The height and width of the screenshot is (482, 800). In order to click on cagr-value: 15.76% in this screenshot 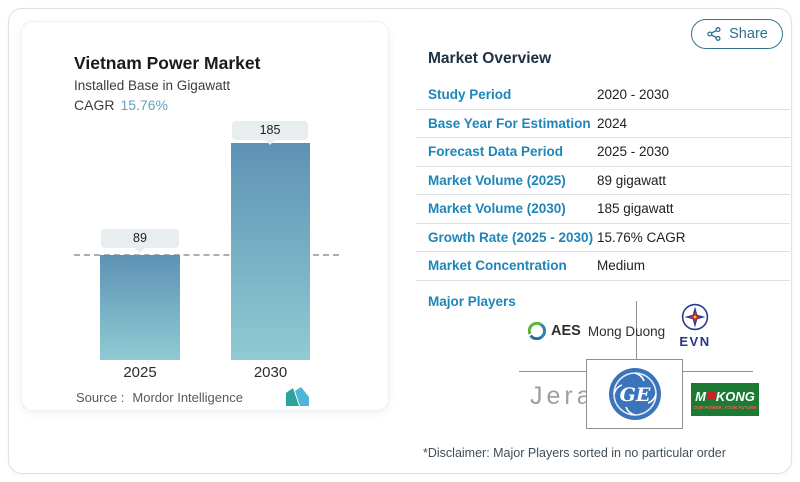, I will do `click(144, 105)`.